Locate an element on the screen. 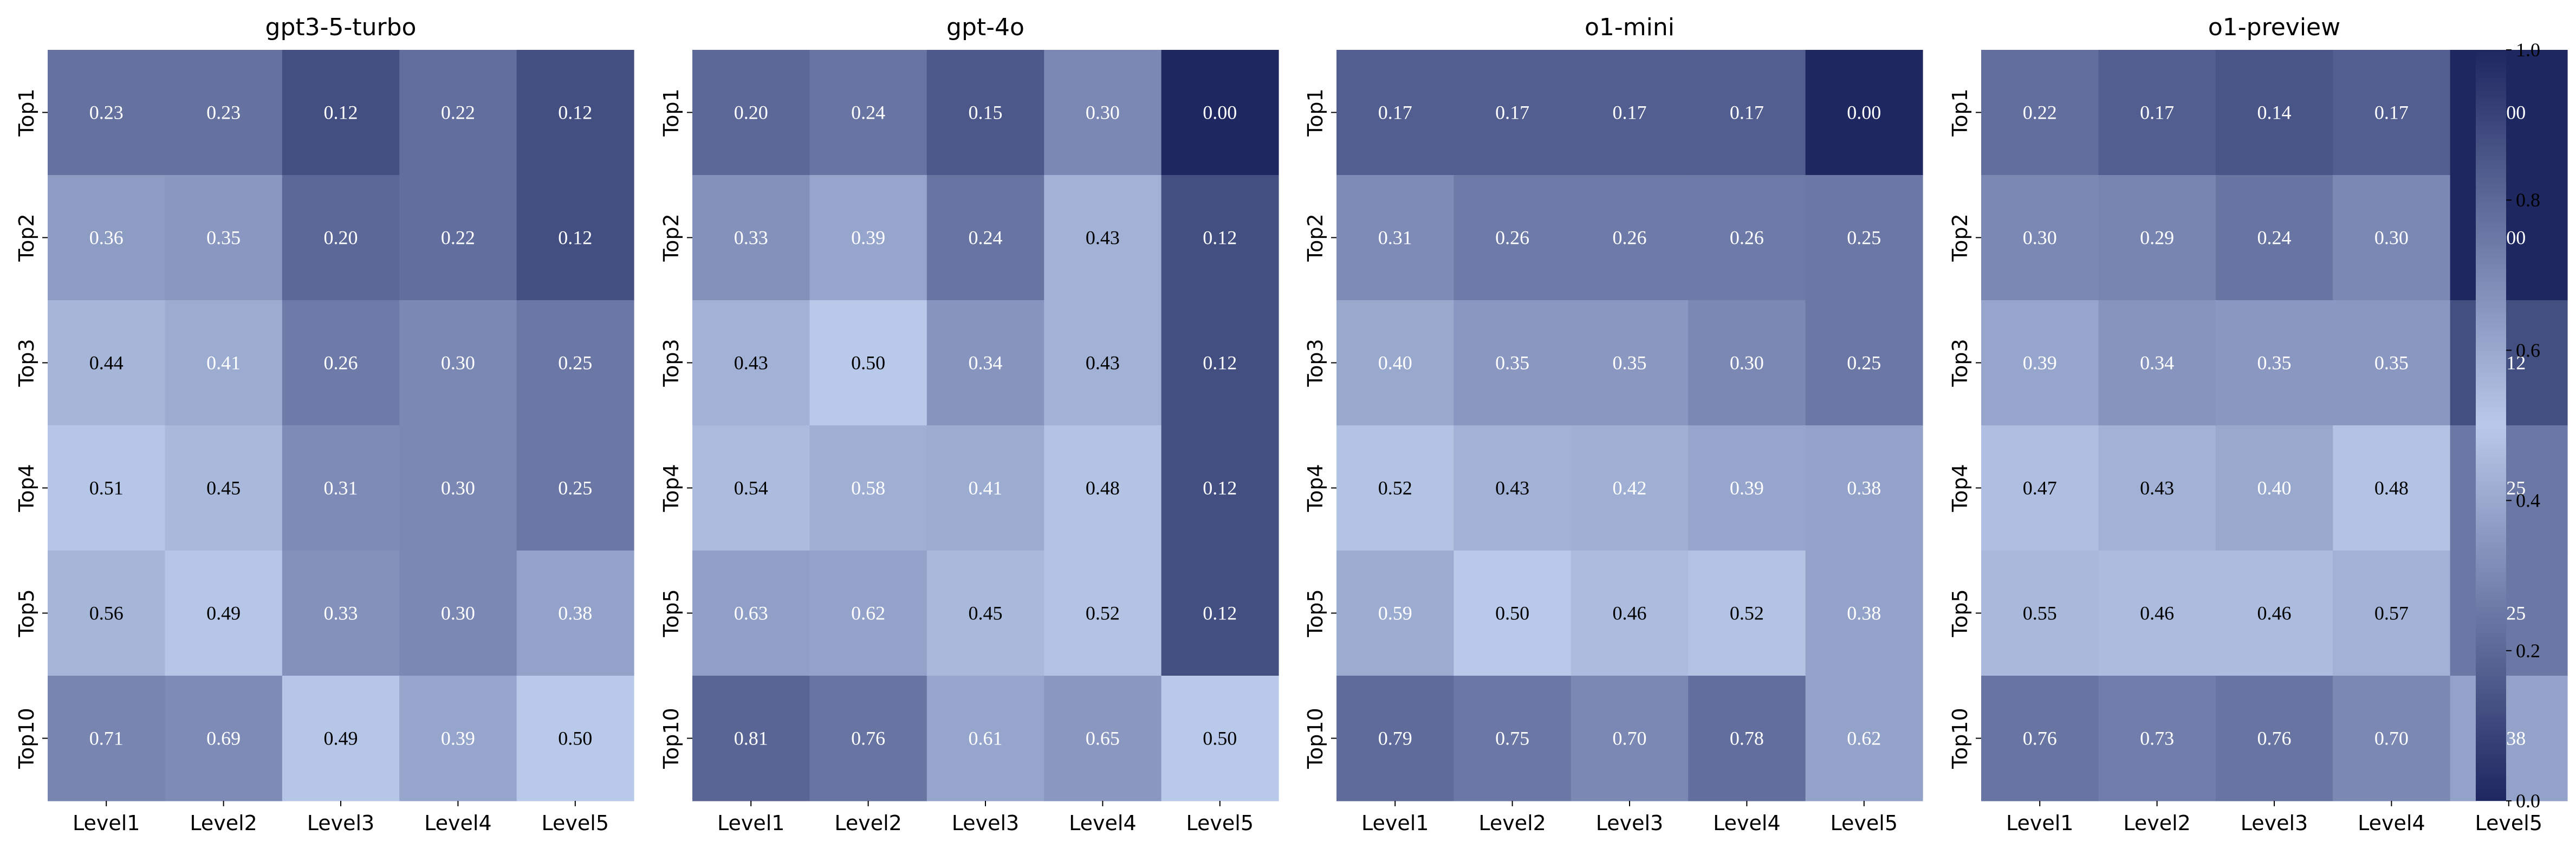 The height and width of the screenshot is (848, 2576). cell-value-label: 0.31 is located at coordinates (1395, 238).